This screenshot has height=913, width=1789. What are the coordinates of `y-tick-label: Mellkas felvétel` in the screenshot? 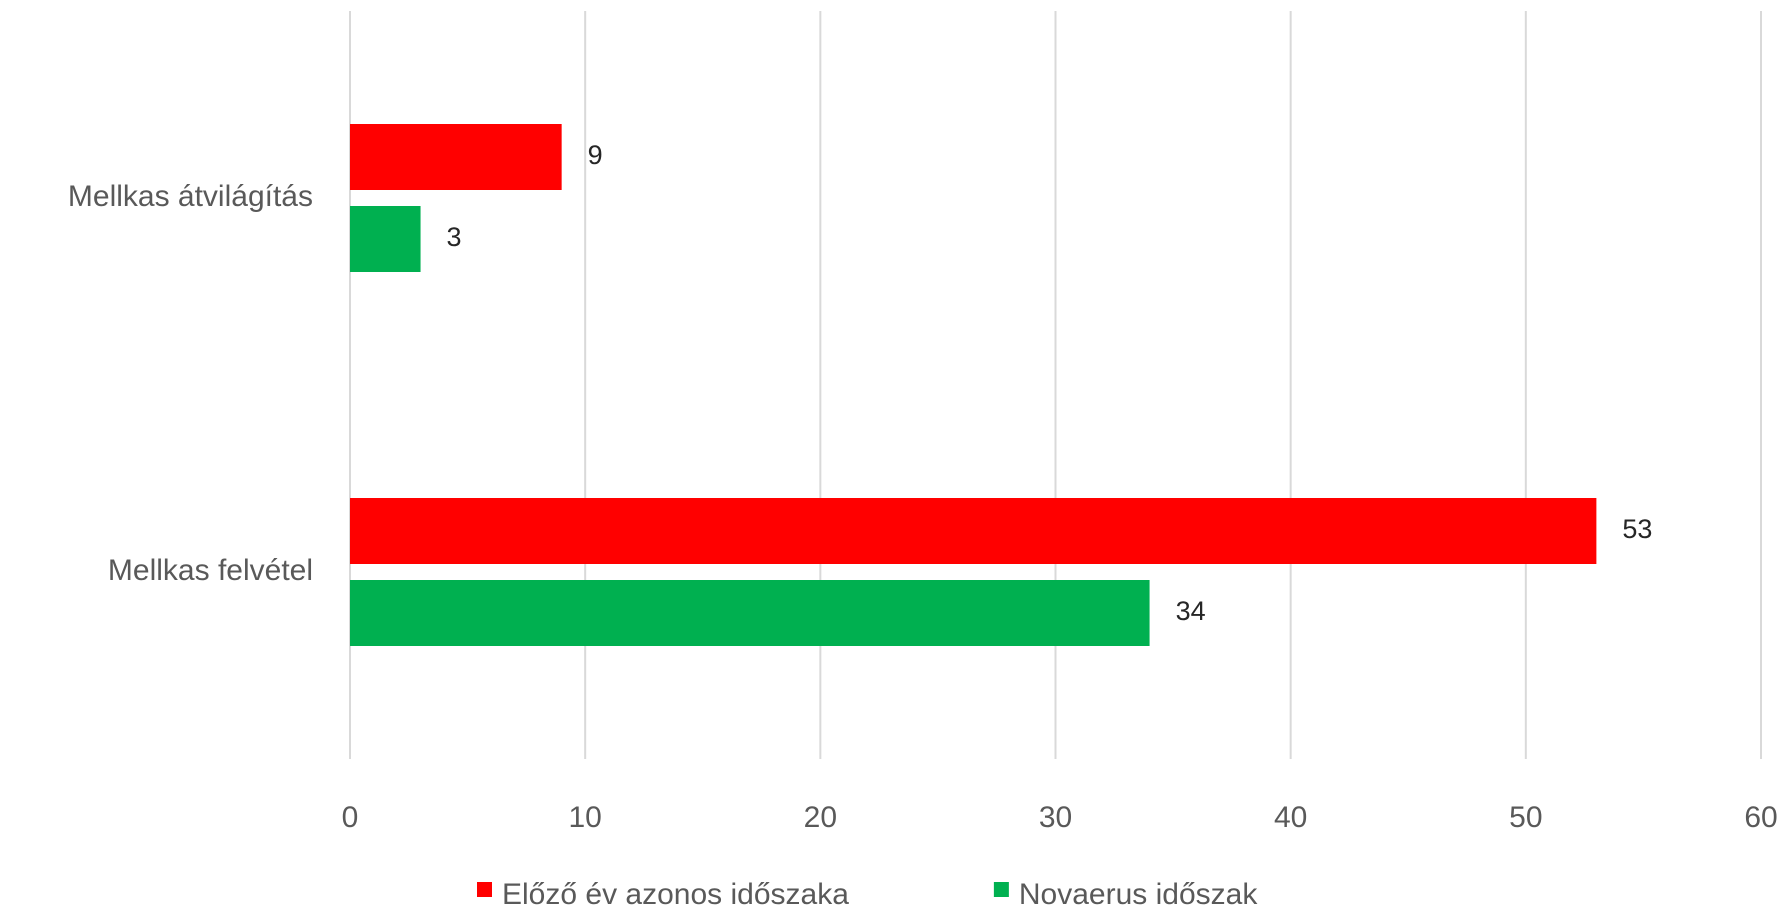 It's located at (210, 570).